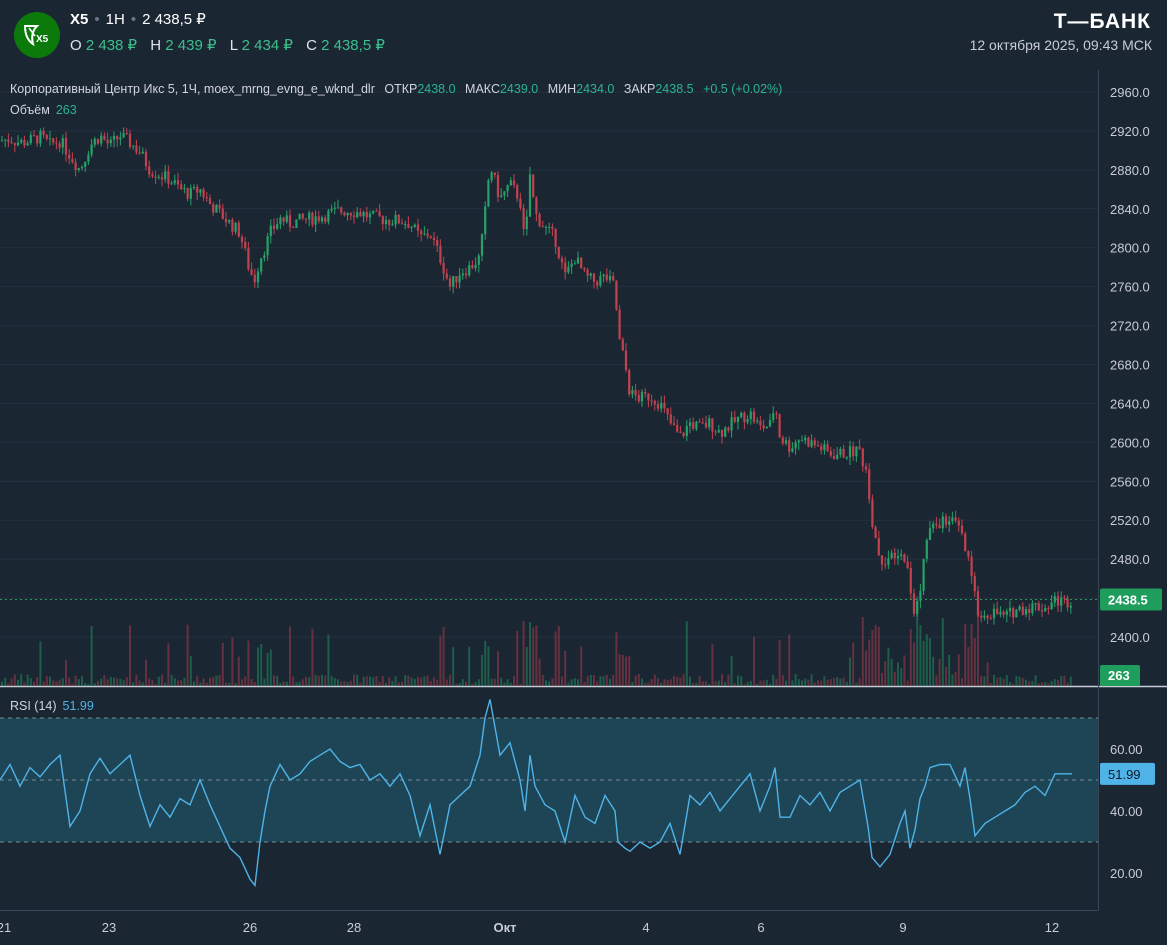 The width and height of the screenshot is (1167, 945). Describe the element at coordinates (353, 45) in the screenshot. I see `ohlc-close-value: 2 438,5 ₽` at that location.